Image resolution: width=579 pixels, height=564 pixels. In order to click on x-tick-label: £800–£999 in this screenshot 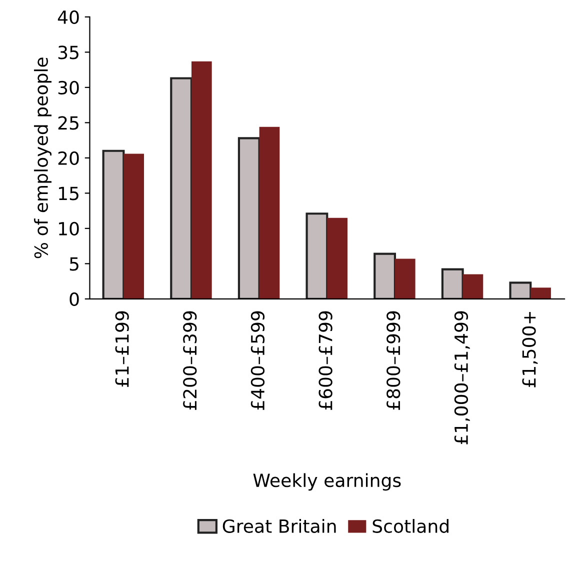, I will do `click(393, 360)`.